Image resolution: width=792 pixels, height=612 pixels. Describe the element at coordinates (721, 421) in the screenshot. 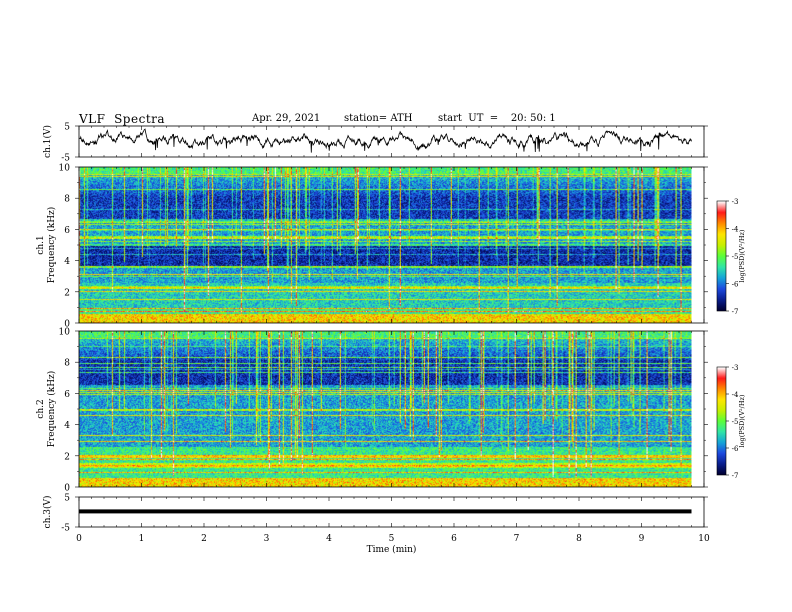

I see `ch2-spectrogram-colorbar-gradient` at that location.